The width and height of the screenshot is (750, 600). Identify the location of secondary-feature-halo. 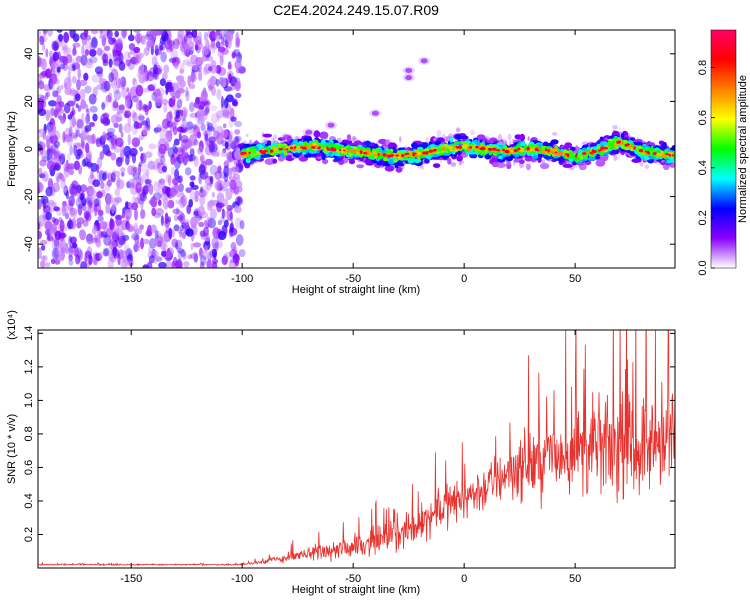
(408, 70).